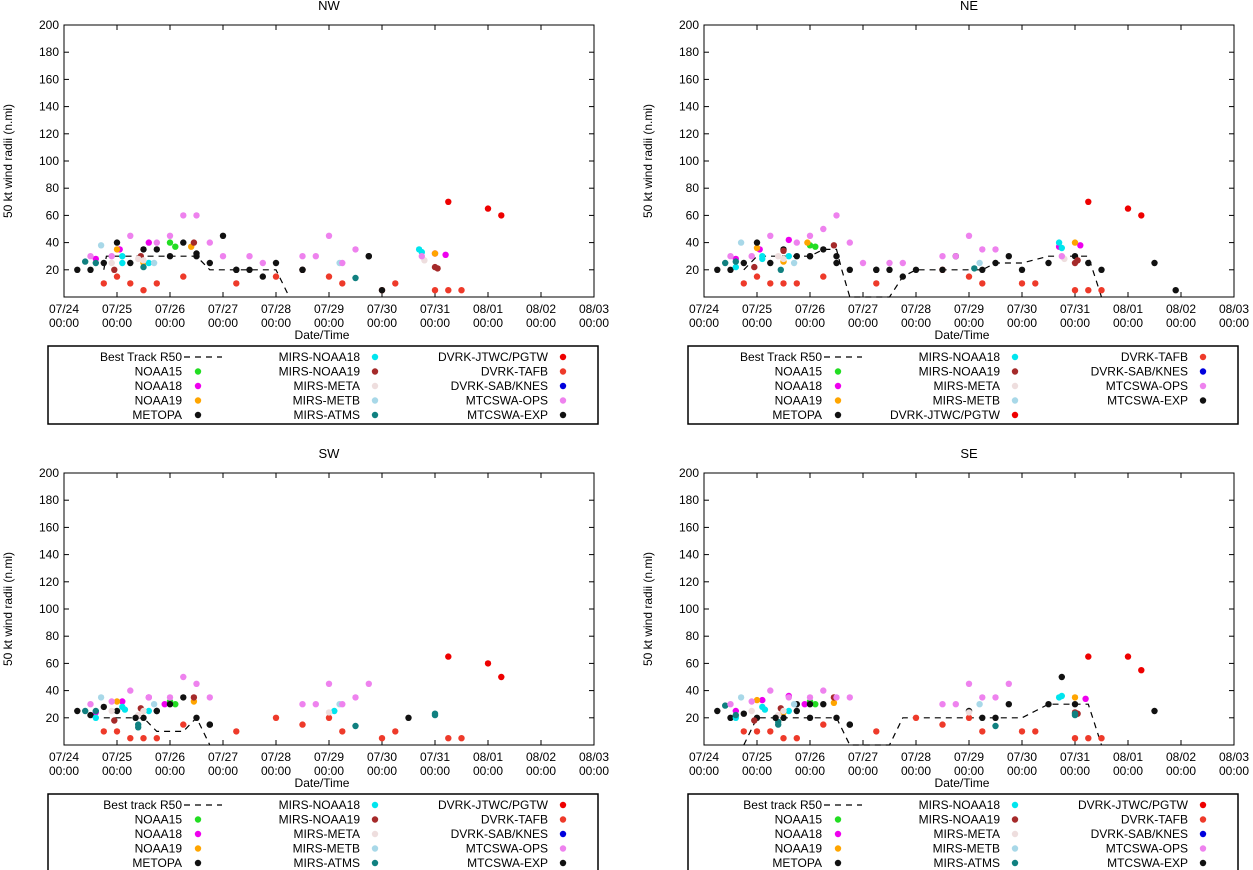  Describe the element at coordinates (320, 372) in the screenshot. I see `legend-label: MIRS-NOAA19` at that location.